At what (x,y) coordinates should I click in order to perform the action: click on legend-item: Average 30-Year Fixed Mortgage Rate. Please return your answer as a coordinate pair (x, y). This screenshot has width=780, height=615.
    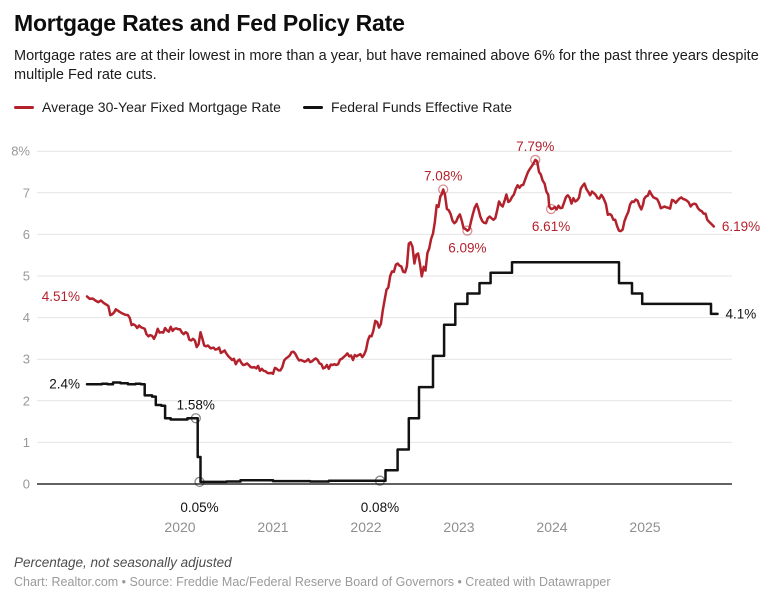
    Looking at the image, I should click on (147, 107).